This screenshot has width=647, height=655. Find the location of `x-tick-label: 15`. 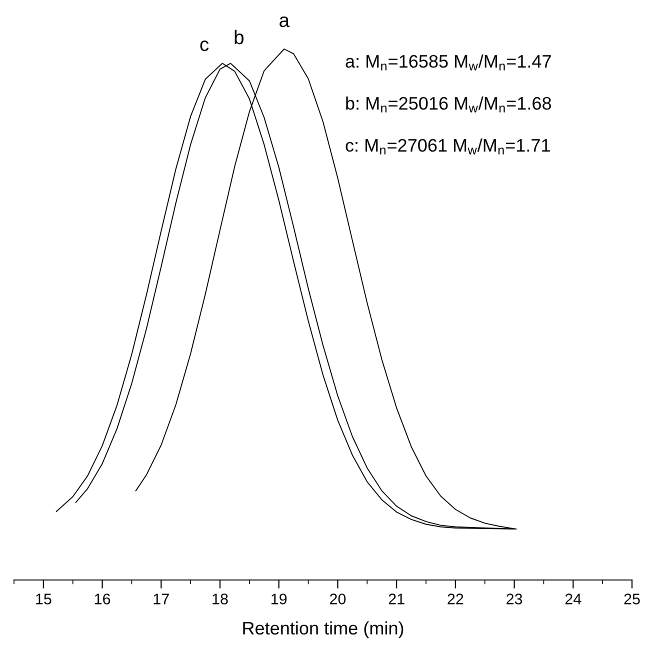

x-tick-label: 15 is located at coordinates (44, 599).